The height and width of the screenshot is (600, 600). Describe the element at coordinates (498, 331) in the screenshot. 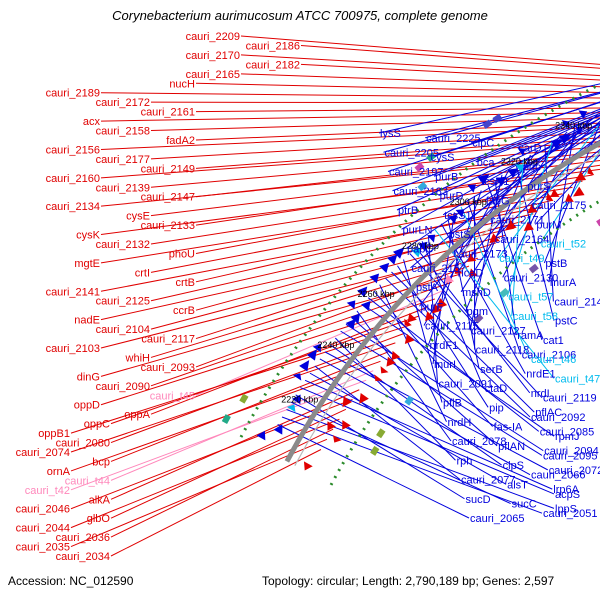

I see `right-gene-label: cauri_2127` at that location.